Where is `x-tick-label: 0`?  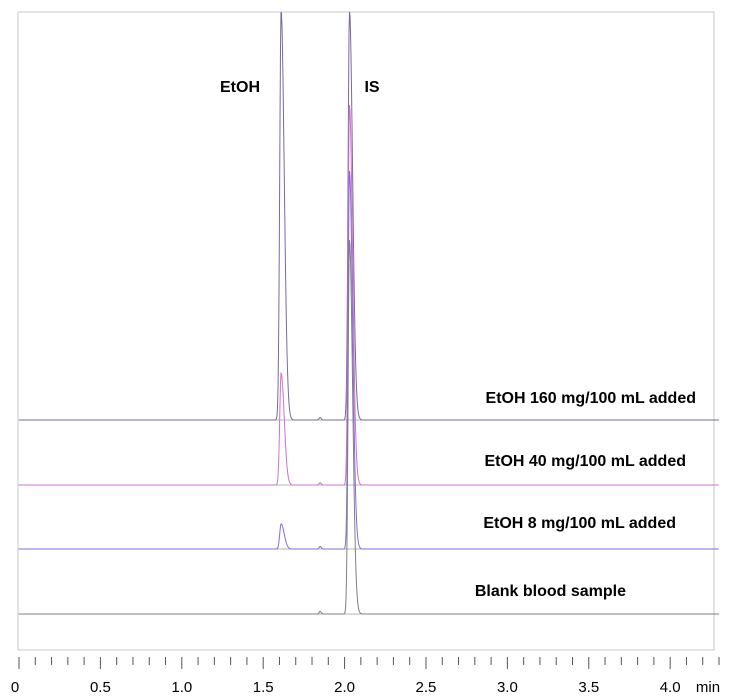 x-tick-label: 0 is located at coordinates (15, 687).